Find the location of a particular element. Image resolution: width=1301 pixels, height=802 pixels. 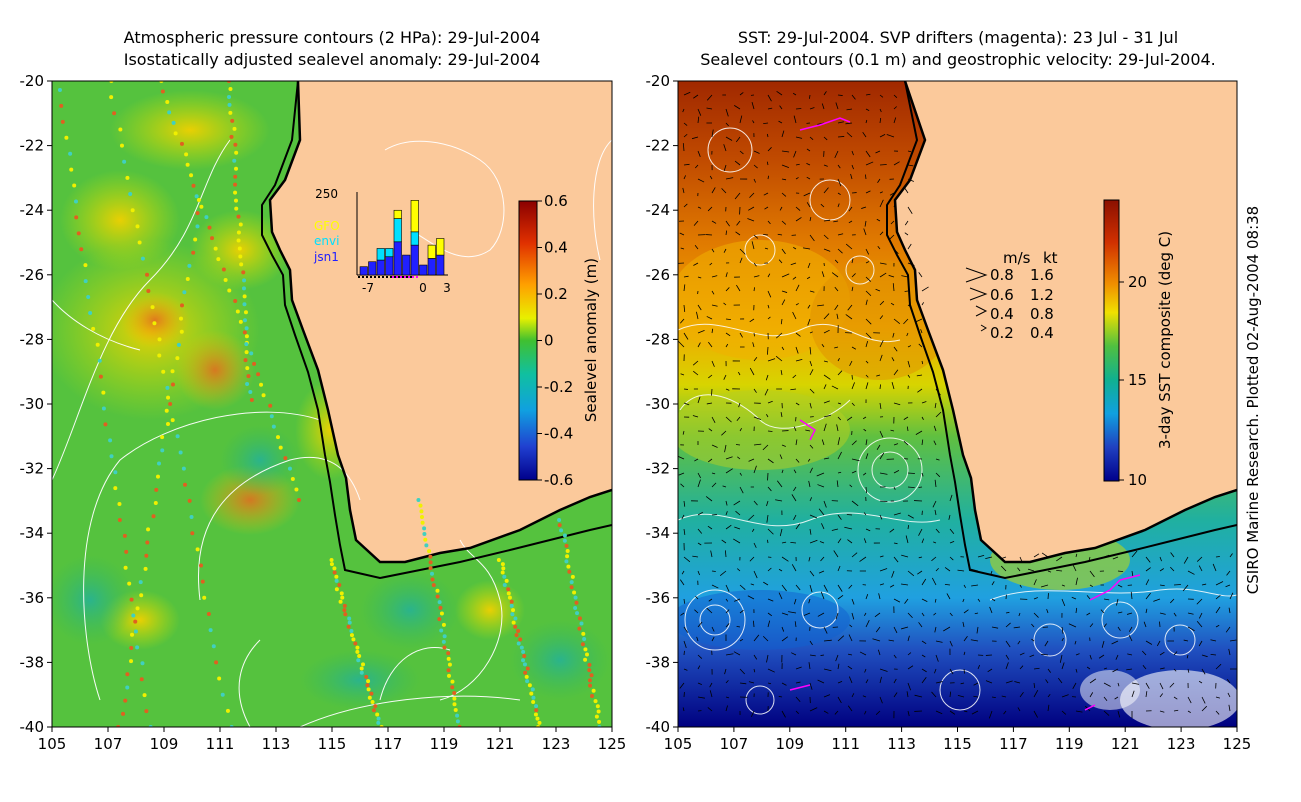

left-colorbar-tick: 0.2 is located at coordinates (556, 294).